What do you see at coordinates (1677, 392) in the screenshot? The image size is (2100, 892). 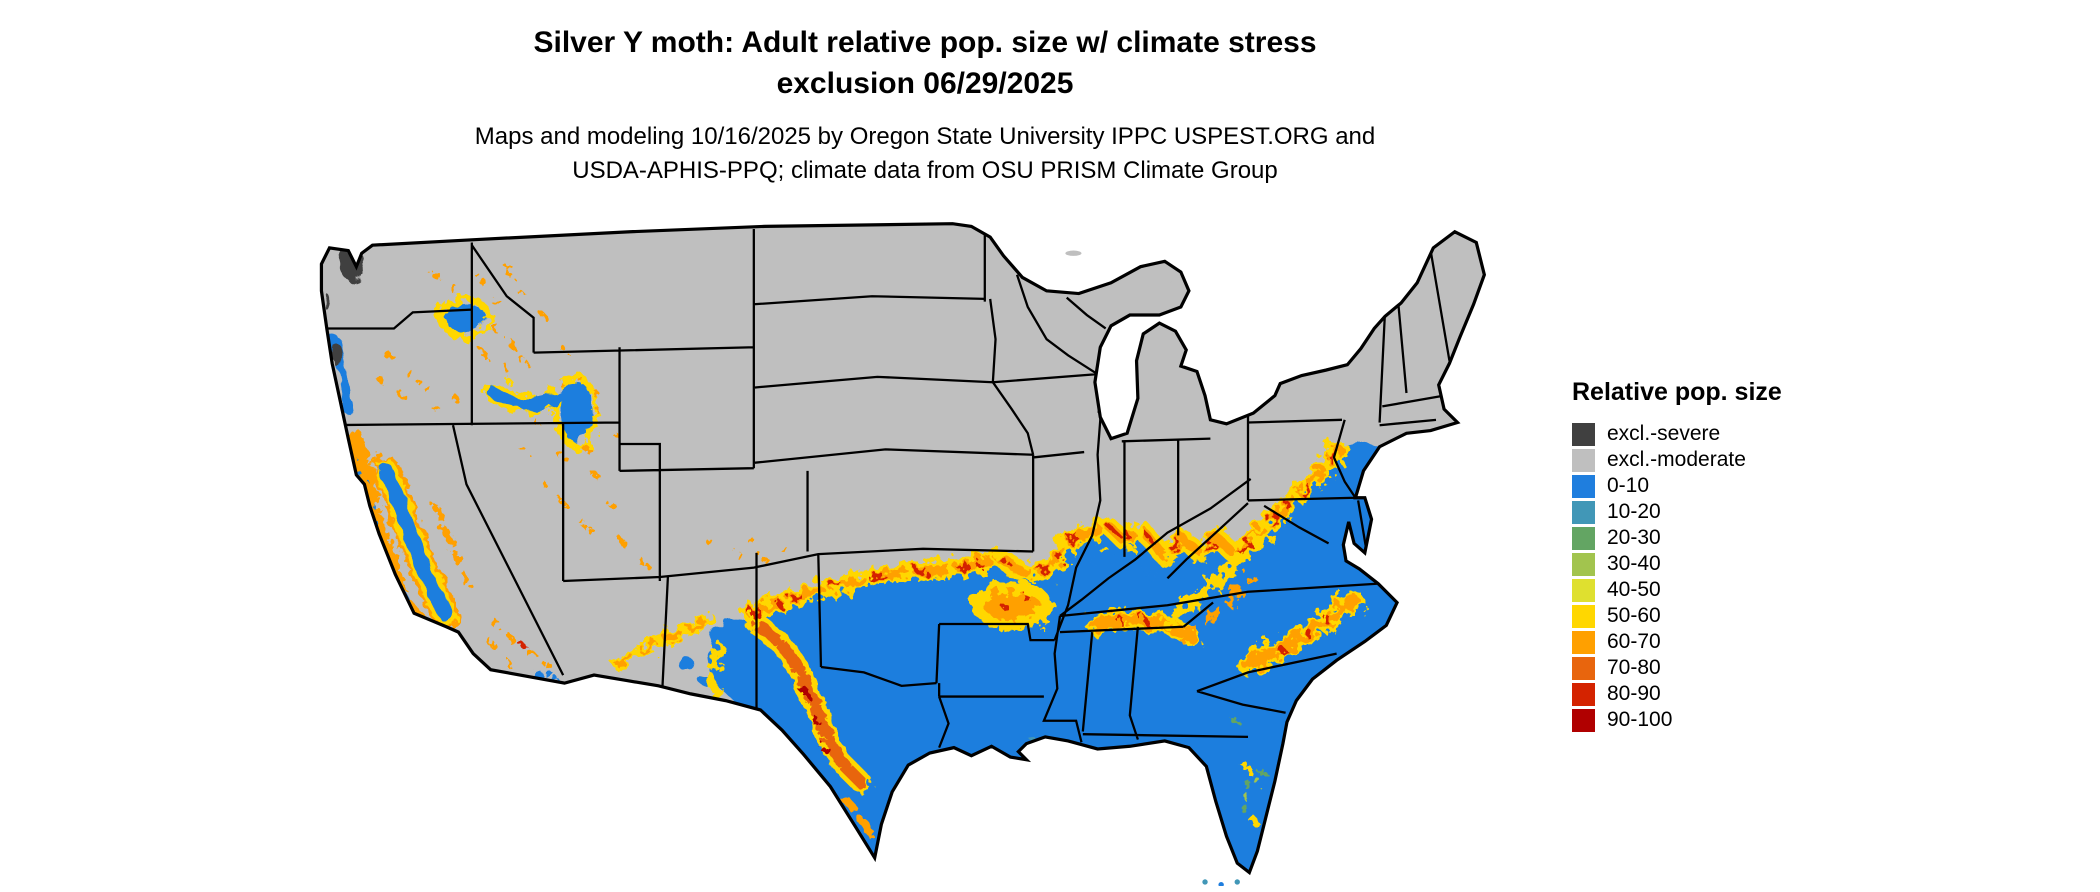 I see `legend-title: Relative pop. size` at bounding box center [1677, 392].